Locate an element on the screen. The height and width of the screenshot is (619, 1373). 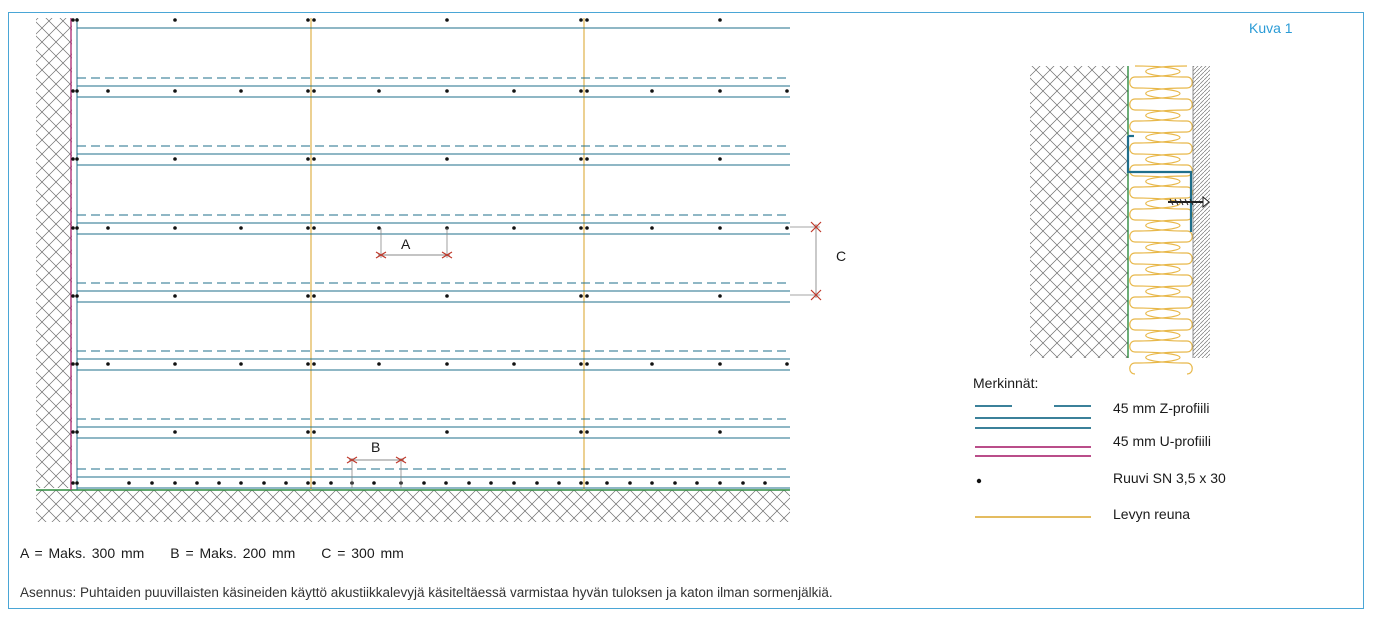
section-screw-icon is located at coordinates (1189, 202).